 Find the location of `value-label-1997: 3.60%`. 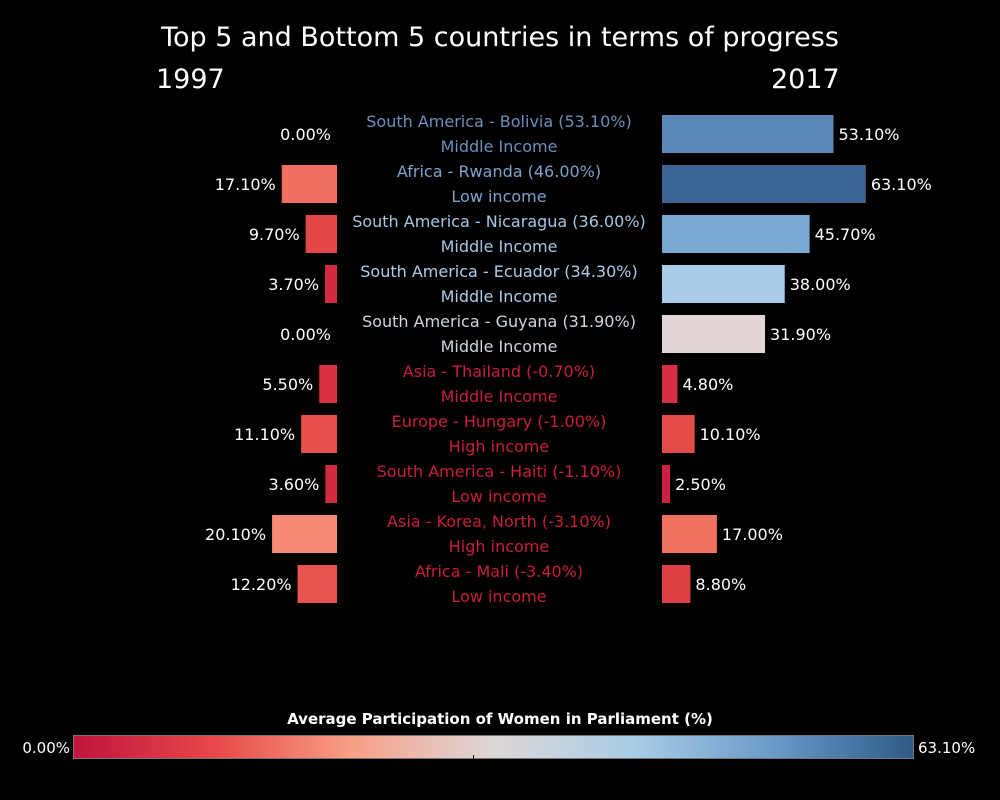

value-label-1997: 3.60% is located at coordinates (294, 484).